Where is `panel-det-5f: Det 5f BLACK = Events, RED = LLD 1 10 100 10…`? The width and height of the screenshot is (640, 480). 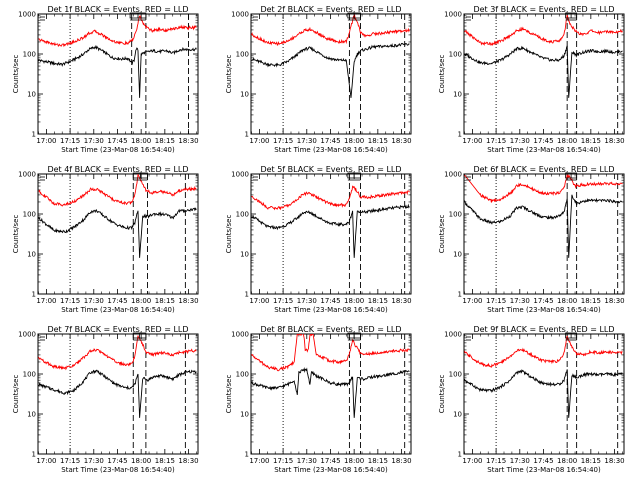 panel-det-5f: Det 5f BLACK = Events, RED = LLD 1 10 100 10… is located at coordinates (318, 239).